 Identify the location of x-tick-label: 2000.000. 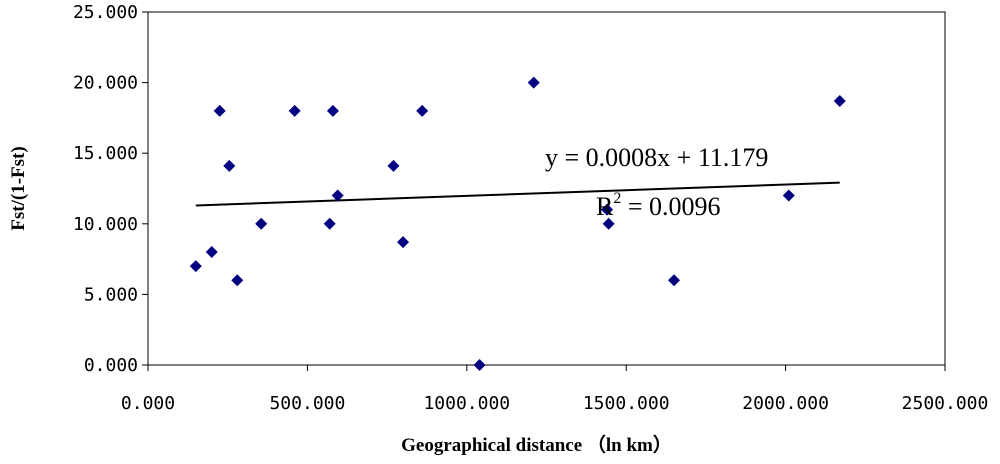
(785, 403).